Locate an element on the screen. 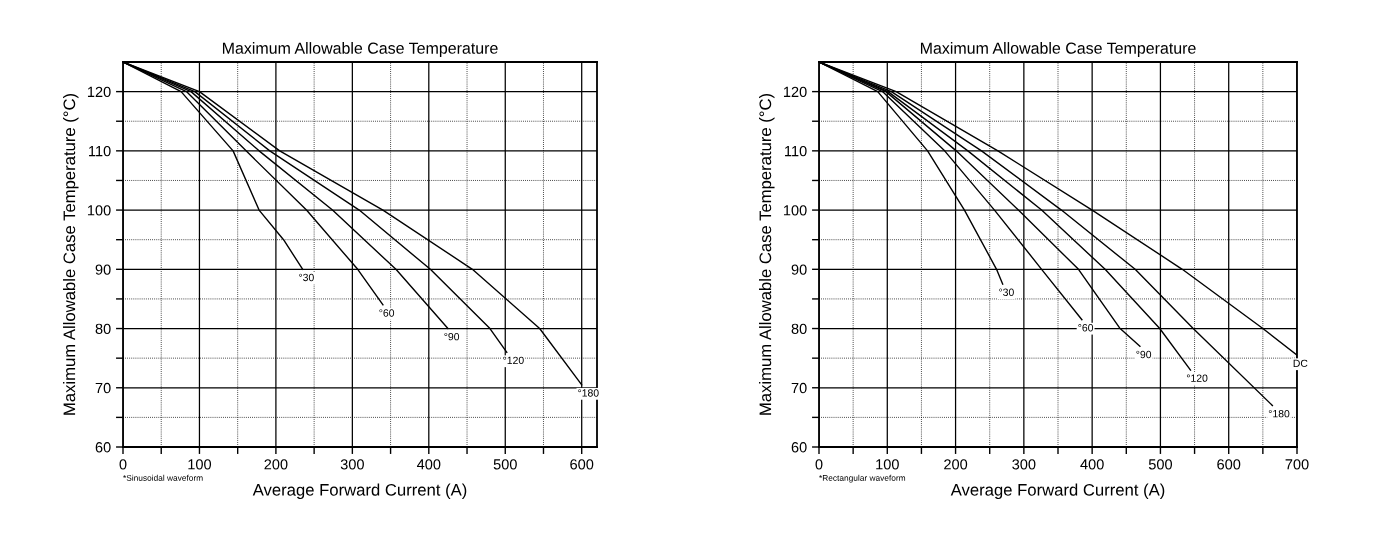  text: *Sinusoidal waveform is located at coordinates (163, 477).